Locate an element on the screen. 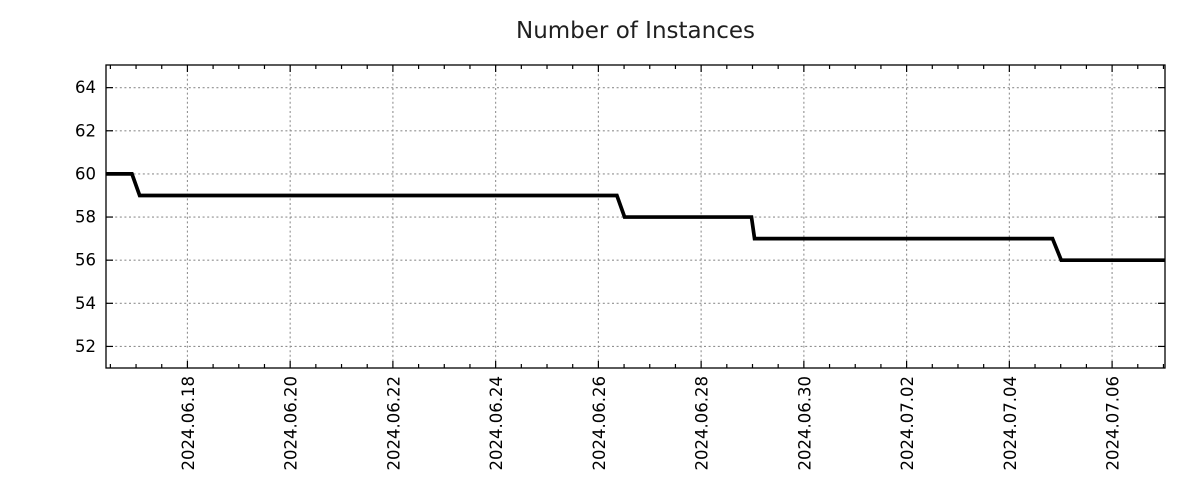 This screenshot has height=500, width=1200. x-tick-label: 2024.06.26 is located at coordinates (599, 423).